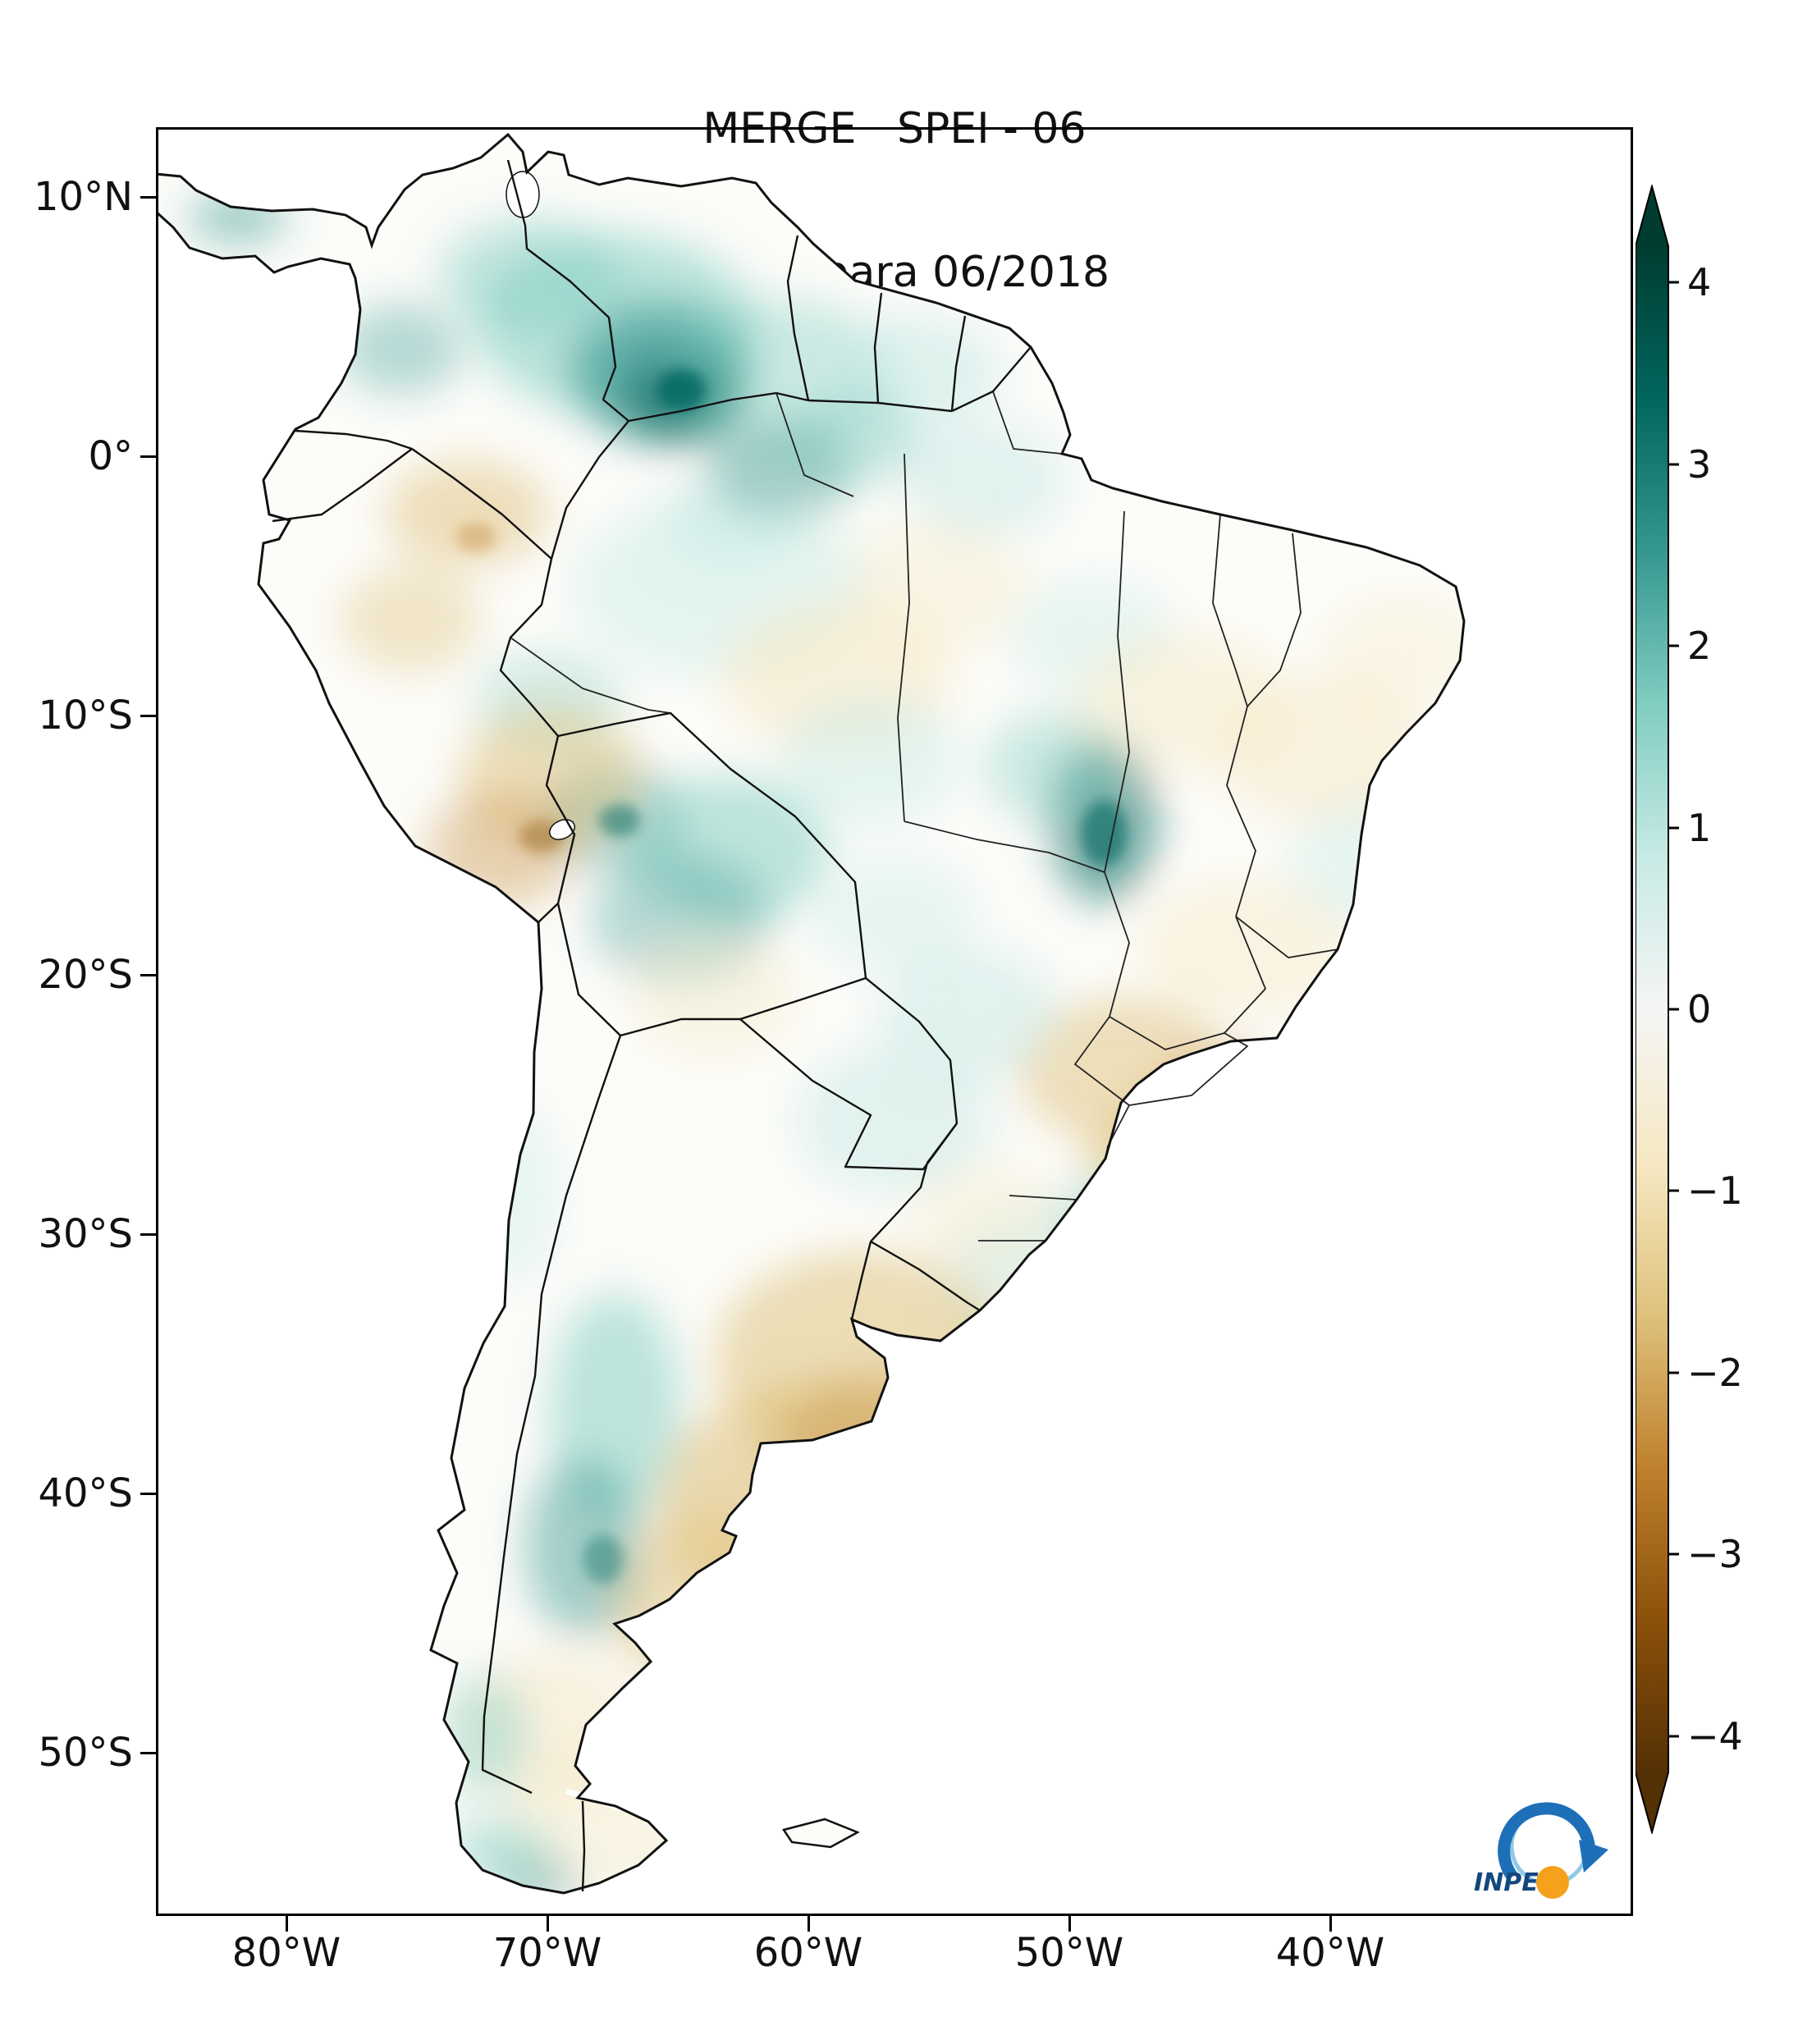 This screenshot has height=2044, width=1798. What do you see at coordinates (1506, 1882) in the screenshot?
I see `inpe-logo-text: INPE` at bounding box center [1506, 1882].